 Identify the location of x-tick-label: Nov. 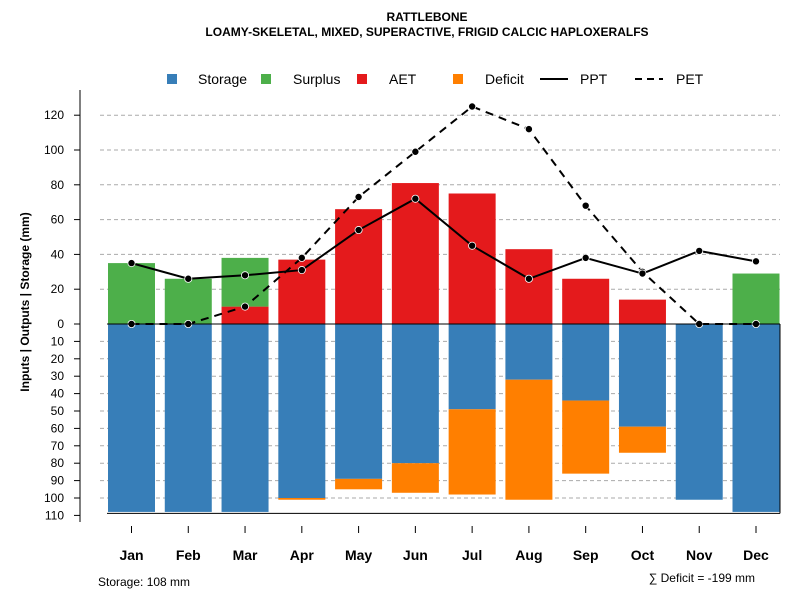
(699, 555).